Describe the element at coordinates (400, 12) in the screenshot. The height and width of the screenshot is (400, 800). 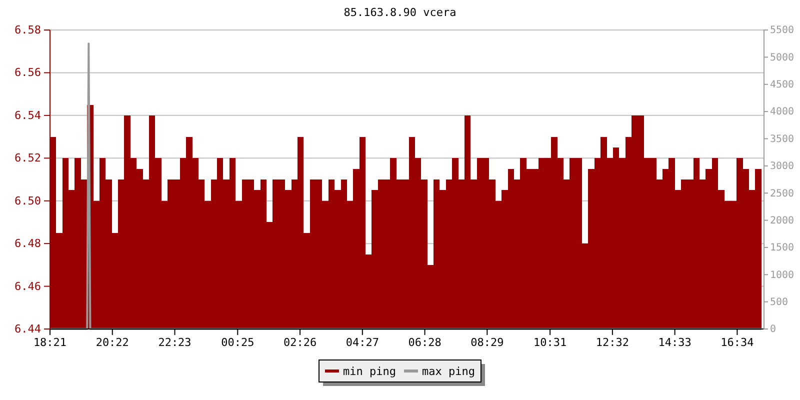
I see `chart-title: 85.163.8.90 vcera` at that location.